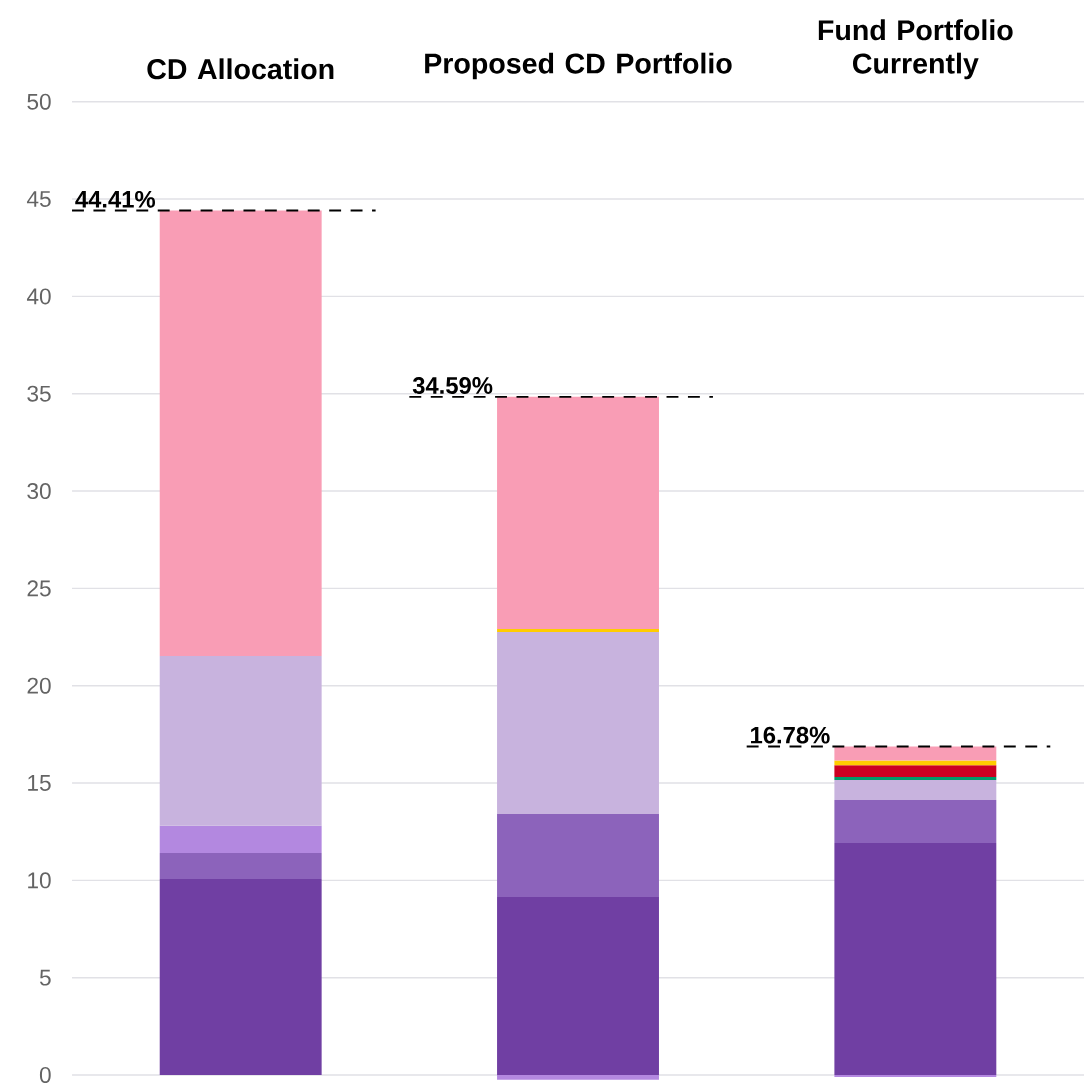 The height and width of the screenshot is (1084, 1084). I want to click on y-tick-label: 0, so click(45, 1075).